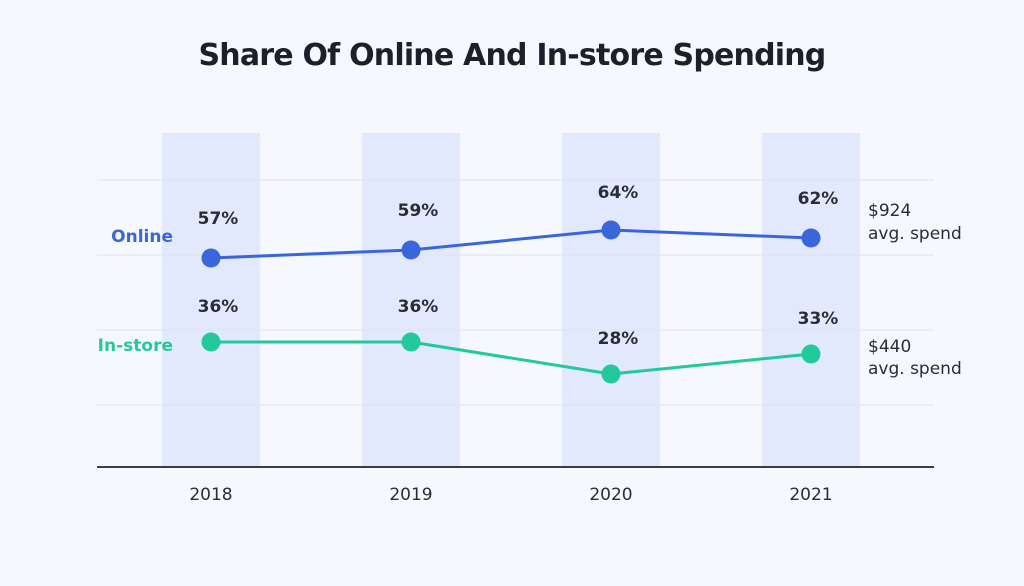  What do you see at coordinates (611, 300) in the screenshot?
I see `column-band-2020` at bounding box center [611, 300].